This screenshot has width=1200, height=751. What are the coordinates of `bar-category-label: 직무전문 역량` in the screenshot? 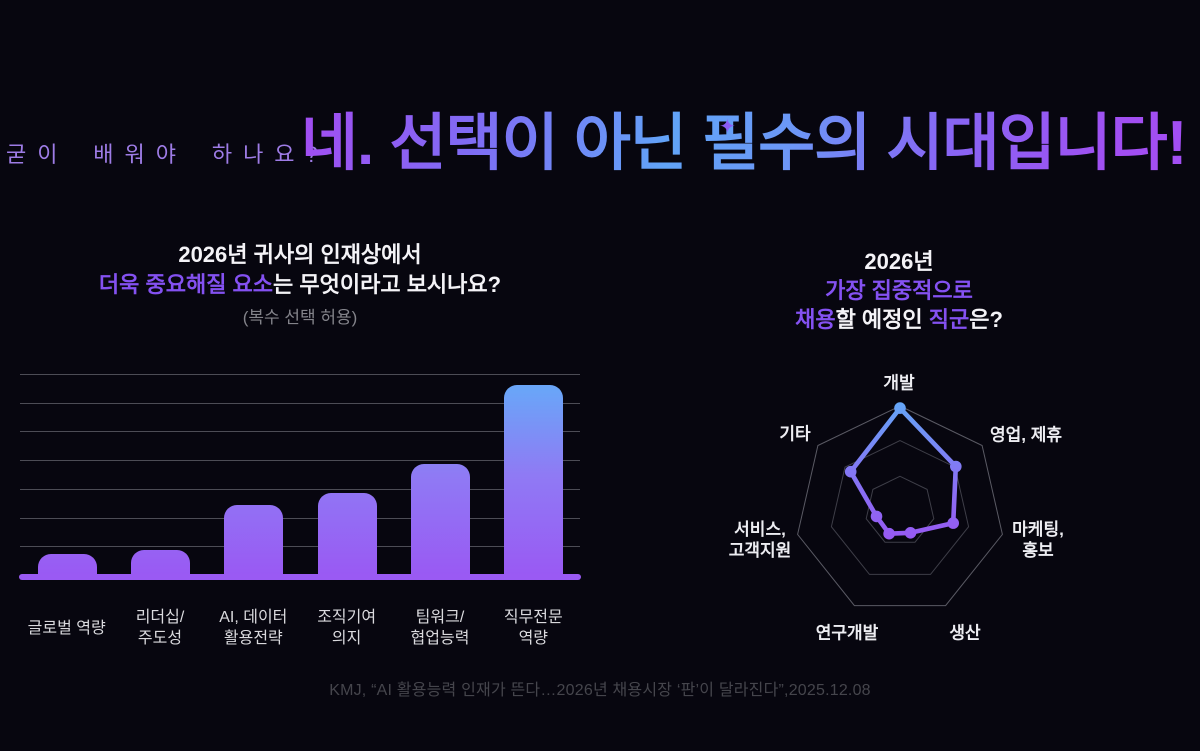 It's located at (533, 628).